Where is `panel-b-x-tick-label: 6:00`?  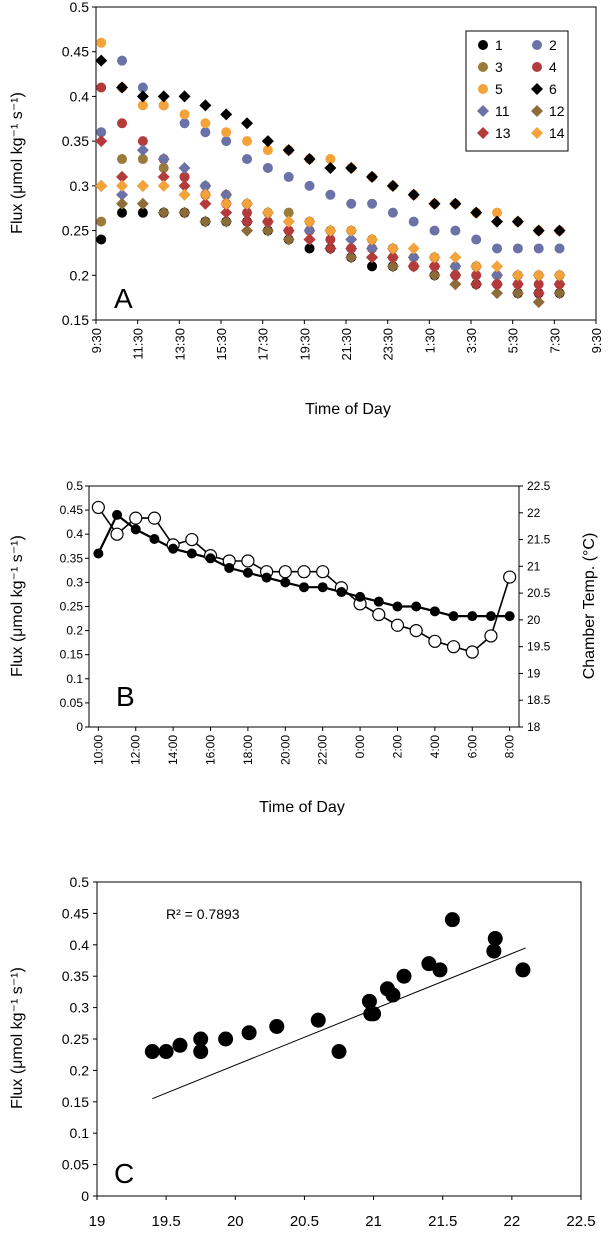 panel-b-x-tick-label: 6:00 is located at coordinates (472, 747).